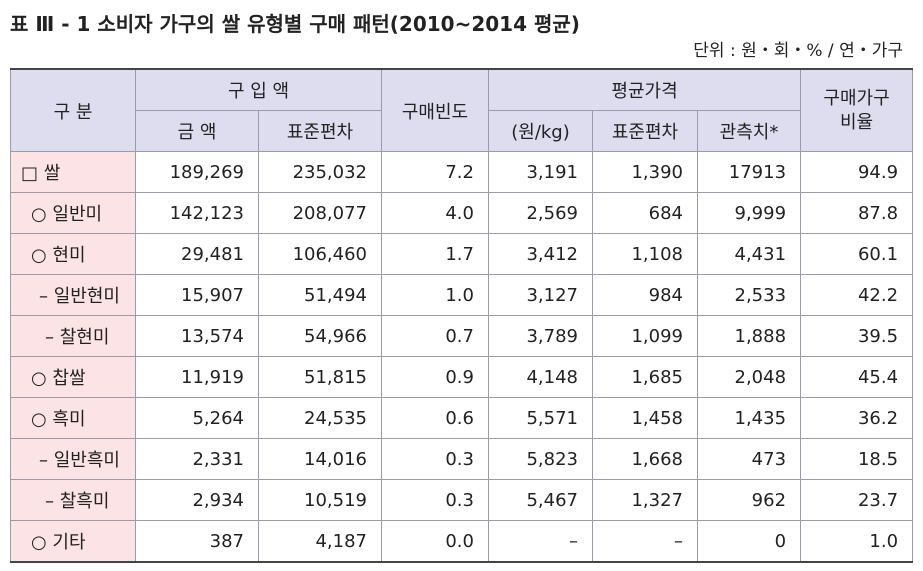 The width and height of the screenshot is (923, 571). What do you see at coordinates (645, 500) in the screenshot?
I see `table-cell: 1,327` at bounding box center [645, 500].